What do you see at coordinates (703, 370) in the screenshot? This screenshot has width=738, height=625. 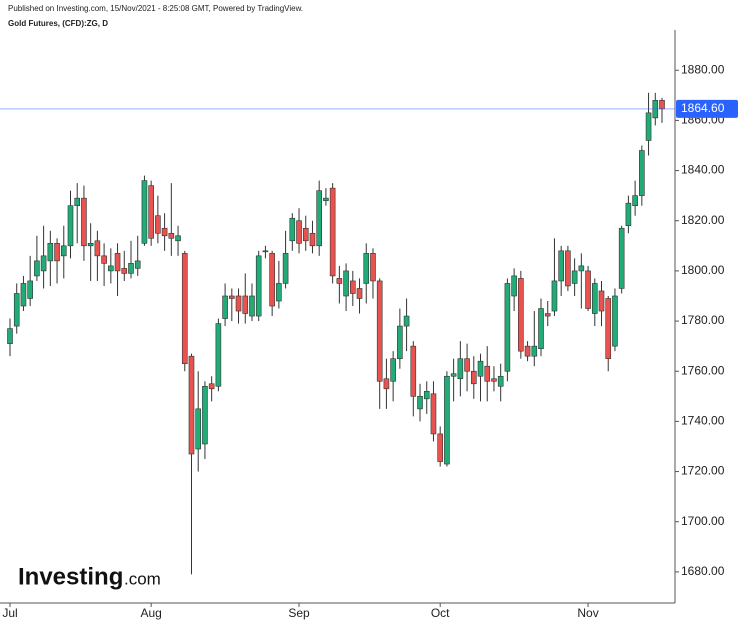 I see `y-tick-label: 1760.00` at bounding box center [703, 370].